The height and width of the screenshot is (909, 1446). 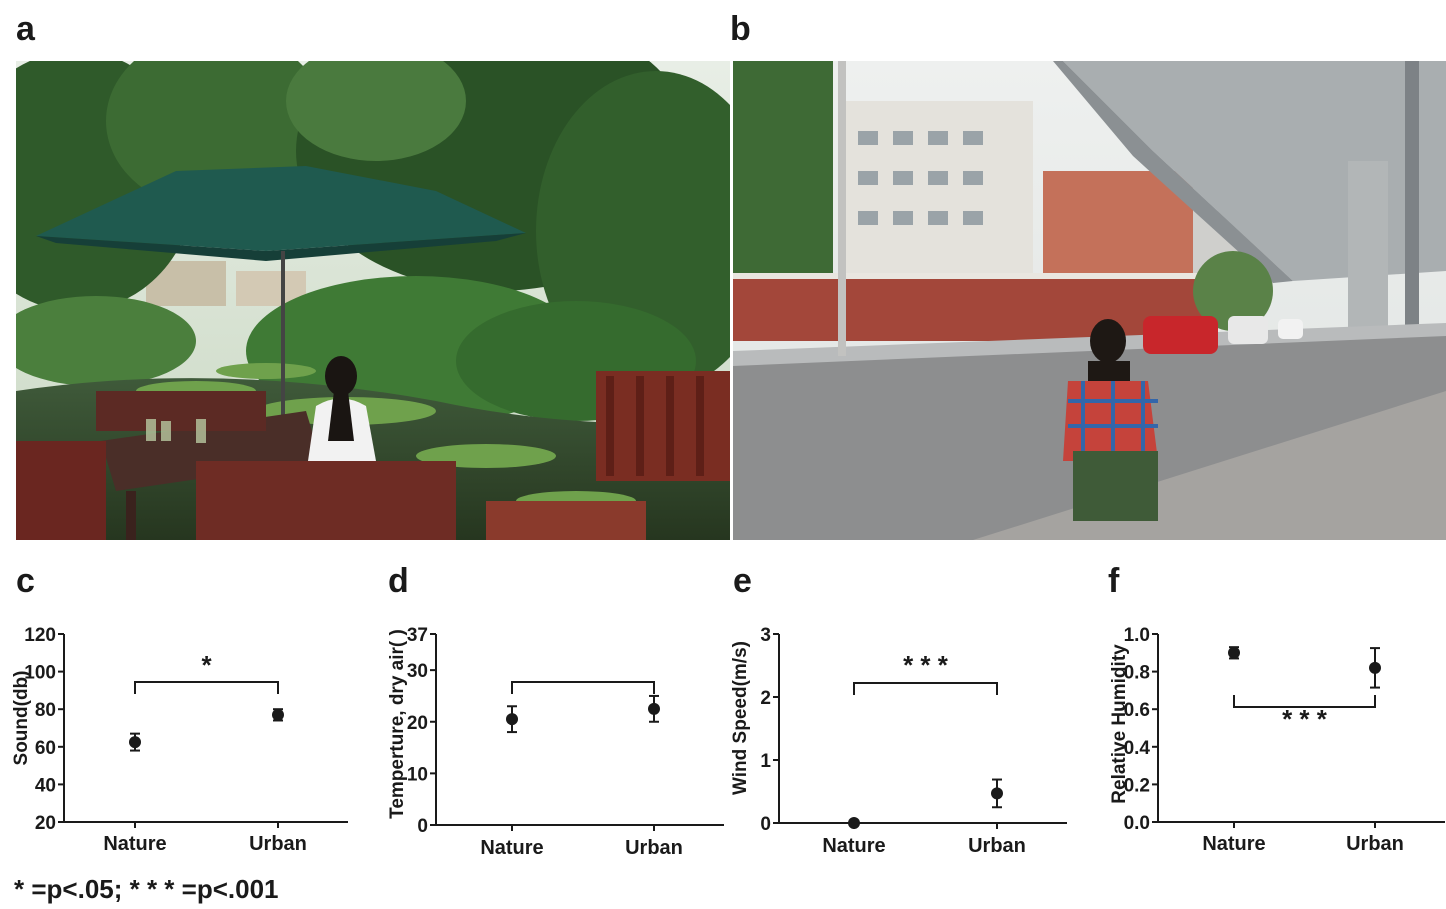 I want to click on y-tick-label: 0.8, so click(x=1137, y=673).